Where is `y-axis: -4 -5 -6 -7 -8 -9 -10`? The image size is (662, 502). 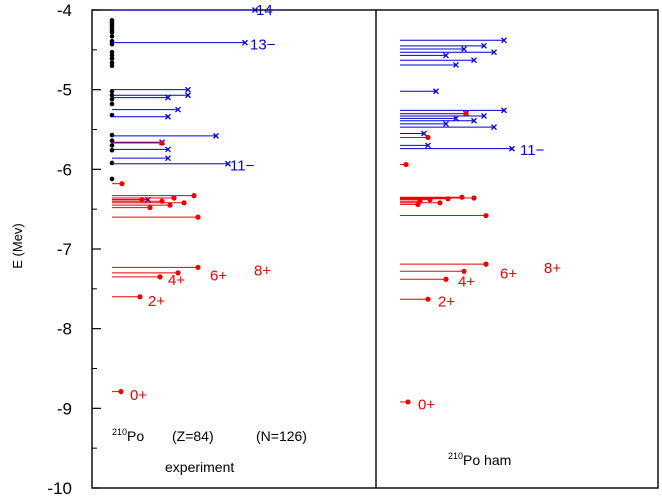 y-axis: -4 -5 -6 -7 -8 -9 -10 is located at coordinates (74, 249).